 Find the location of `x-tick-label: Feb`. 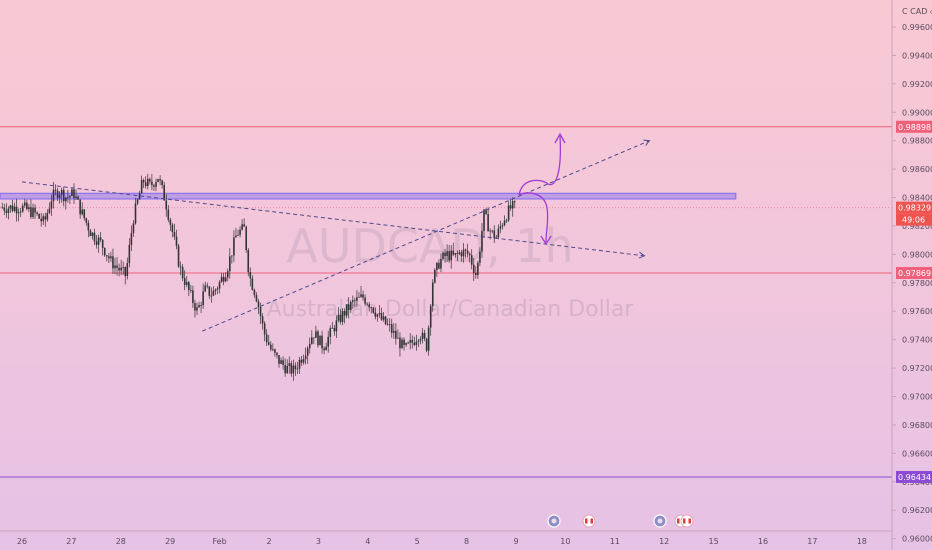

x-tick-label: Feb is located at coordinates (220, 541).